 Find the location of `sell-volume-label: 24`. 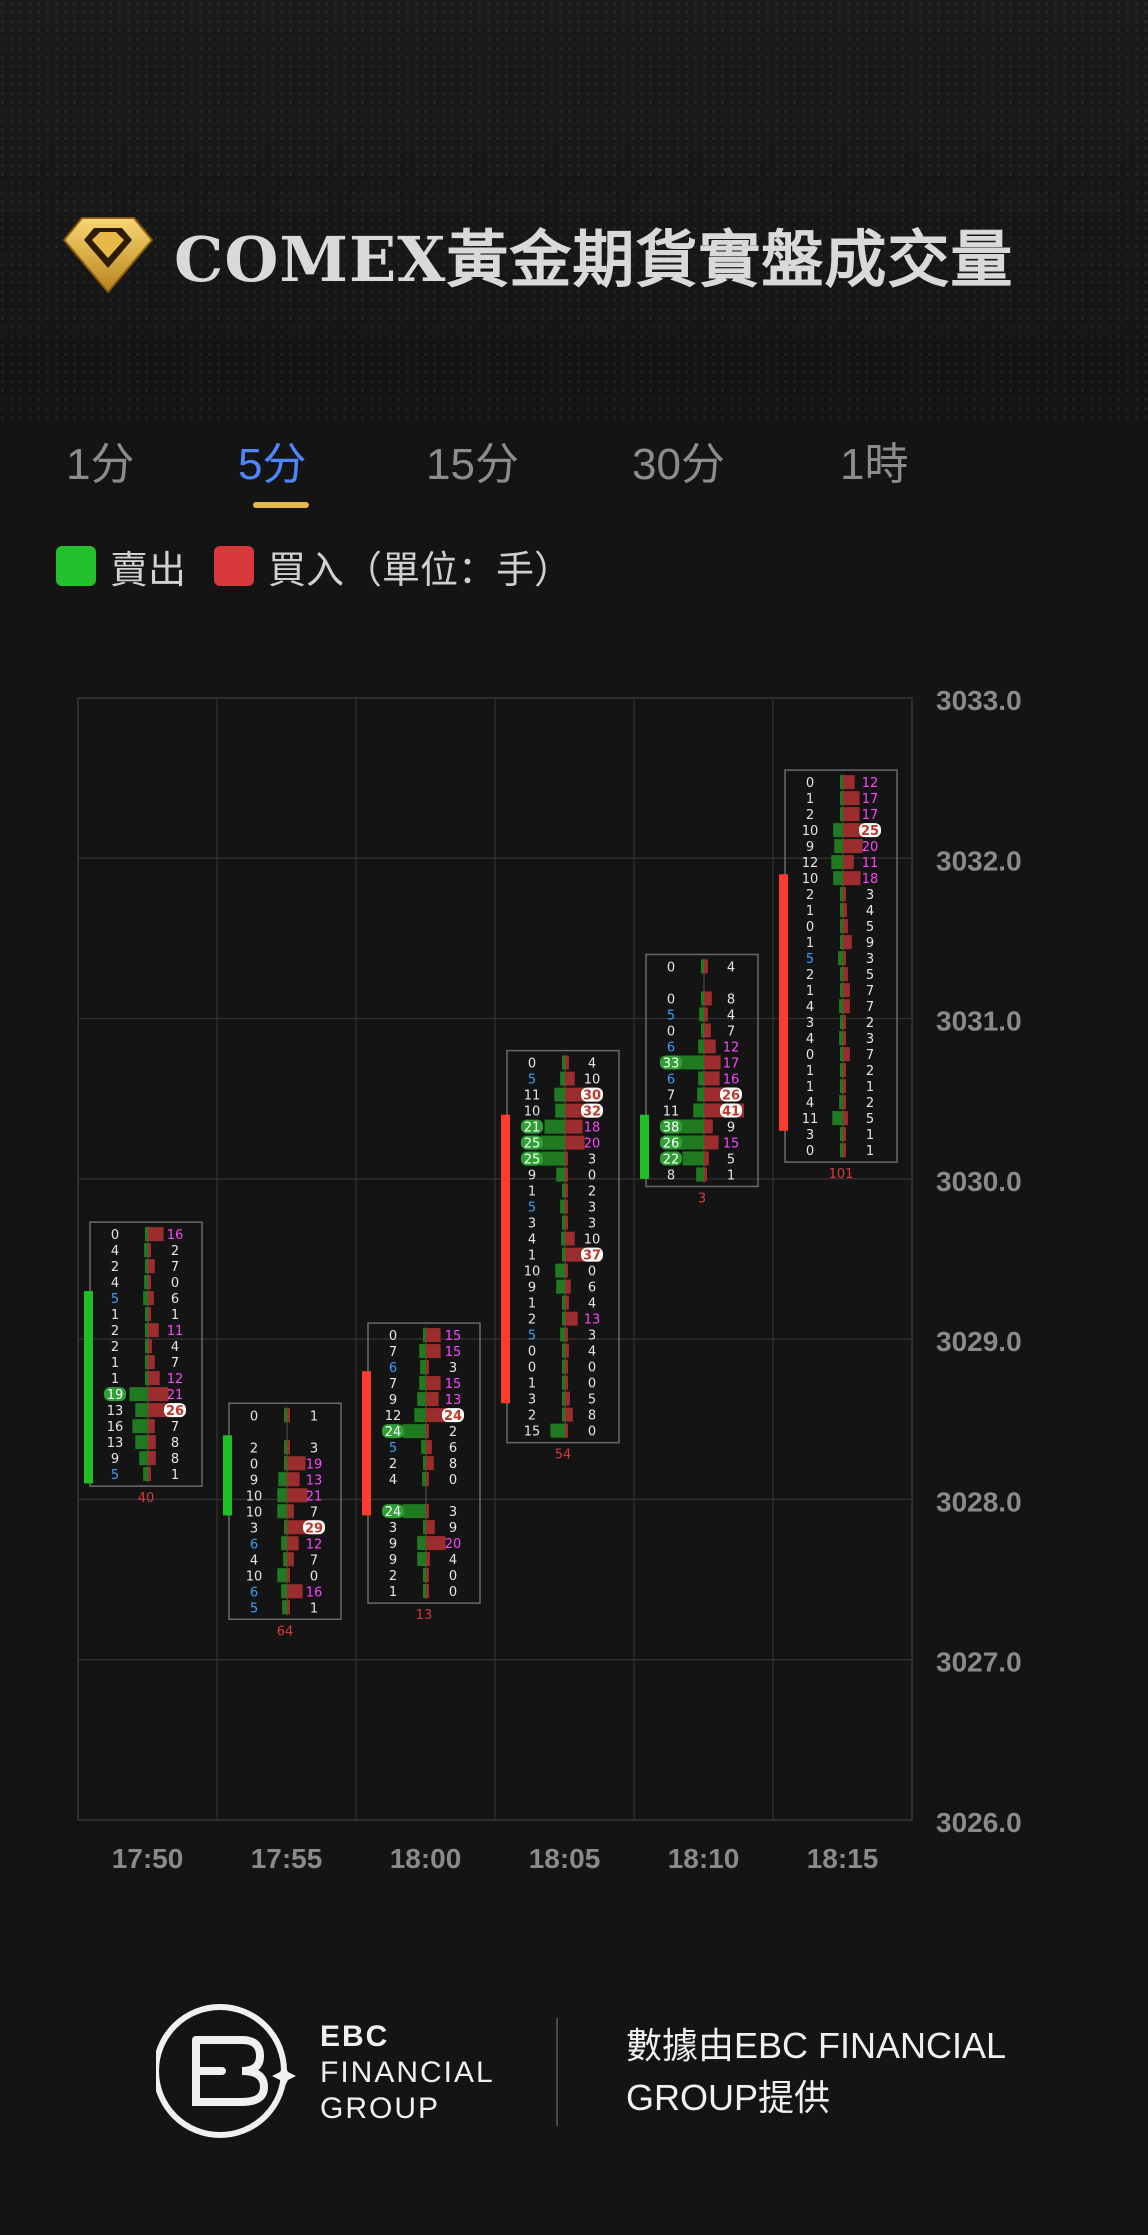

sell-volume-label: 24 is located at coordinates (393, 1512).